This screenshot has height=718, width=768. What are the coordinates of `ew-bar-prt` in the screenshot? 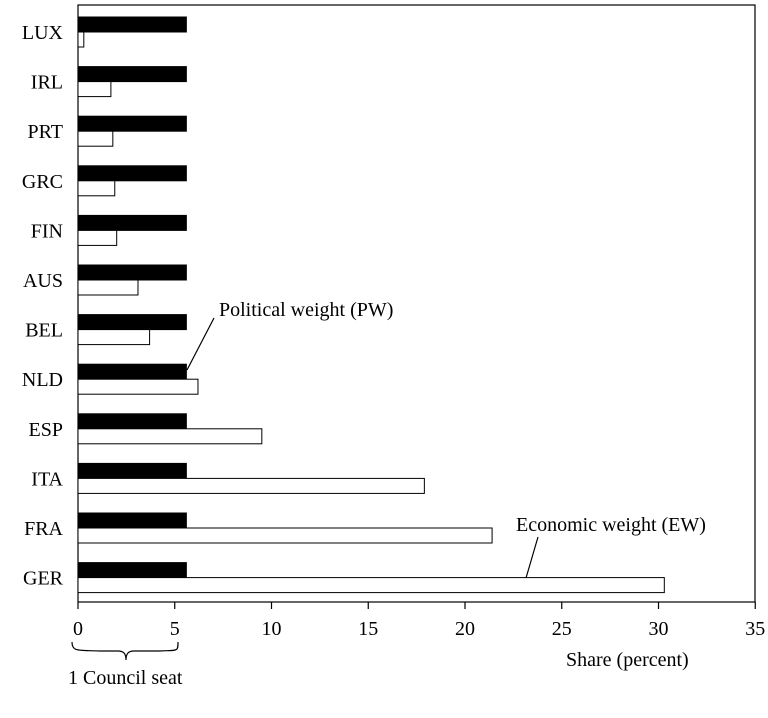 It's located at (95, 138).